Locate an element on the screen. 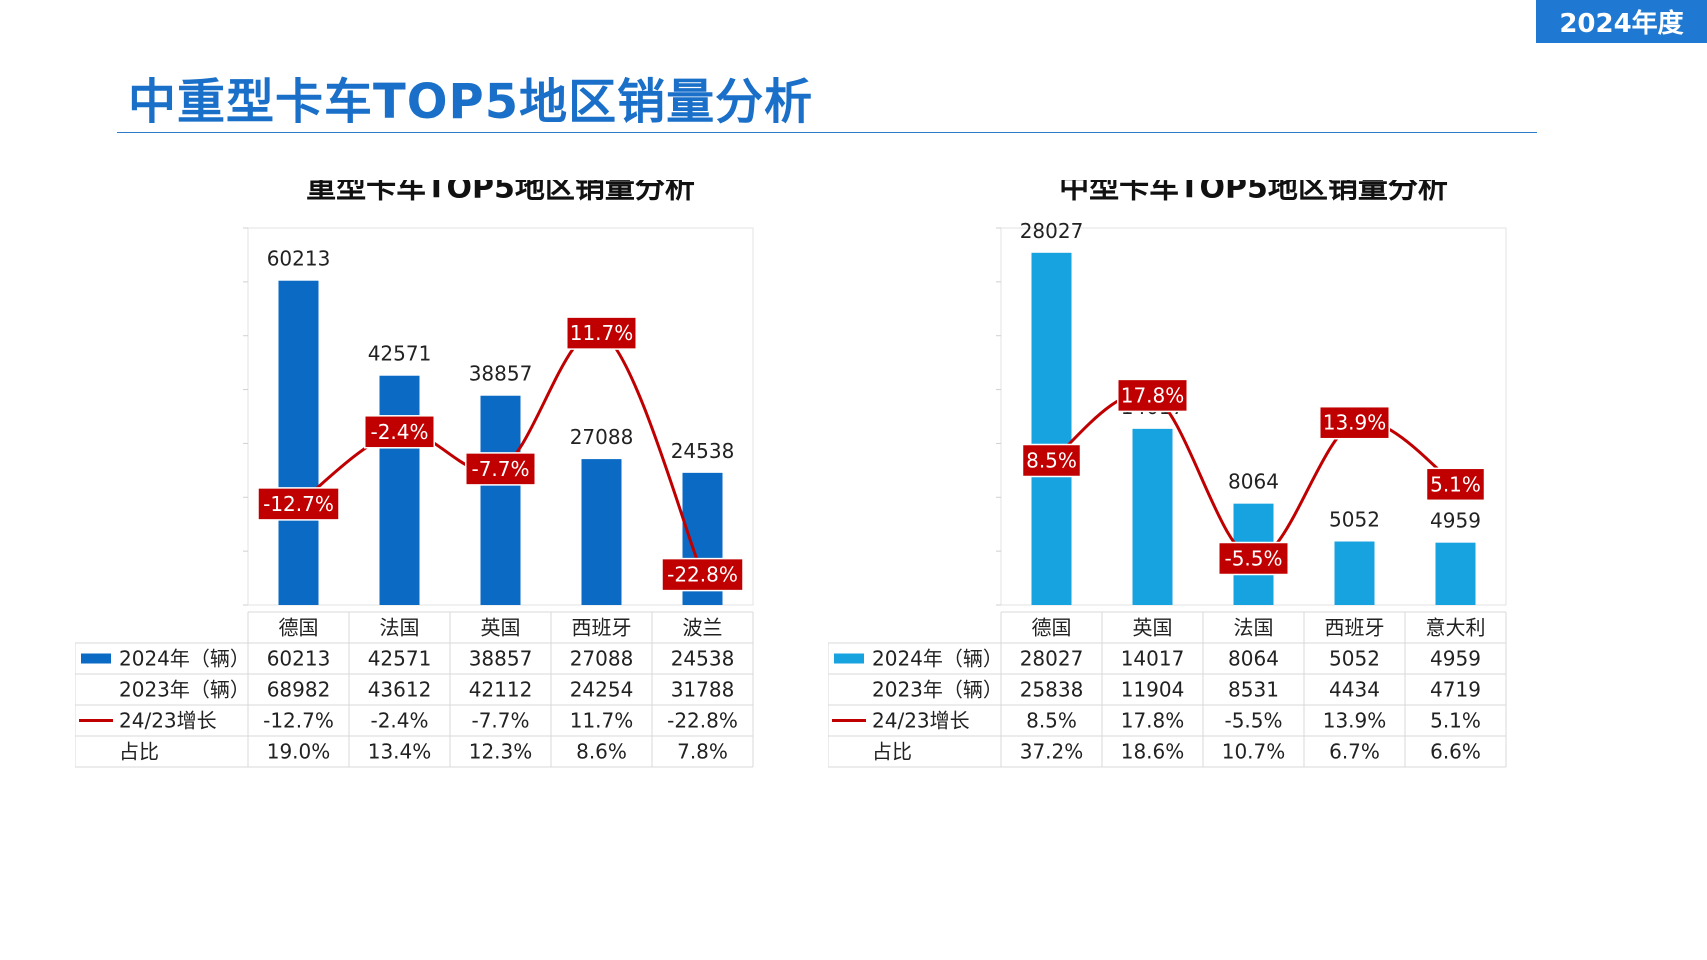  medium-table-cell: 5.1% is located at coordinates (1455, 721).